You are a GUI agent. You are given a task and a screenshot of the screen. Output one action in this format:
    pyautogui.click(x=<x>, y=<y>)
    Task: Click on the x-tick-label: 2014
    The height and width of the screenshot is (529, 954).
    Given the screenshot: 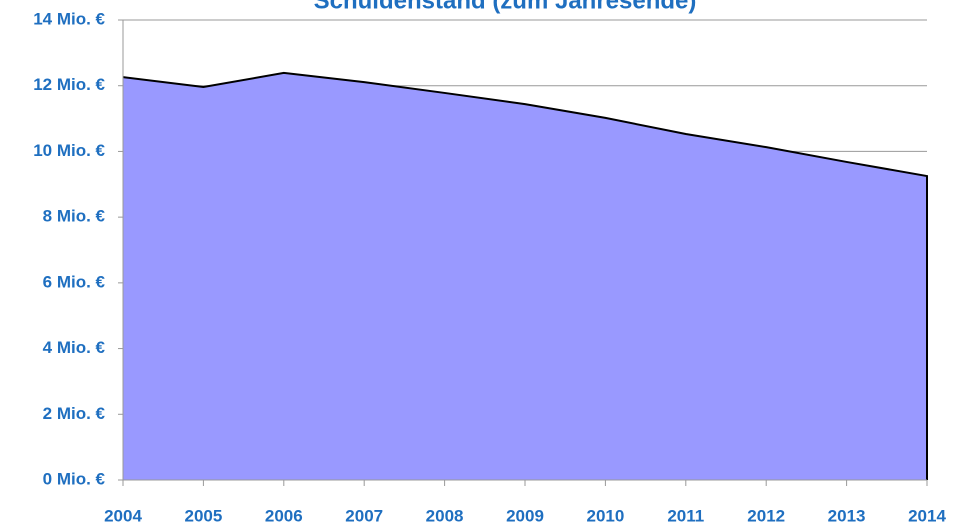 What is the action you would take?
    pyautogui.click(x=927, y=515)
    